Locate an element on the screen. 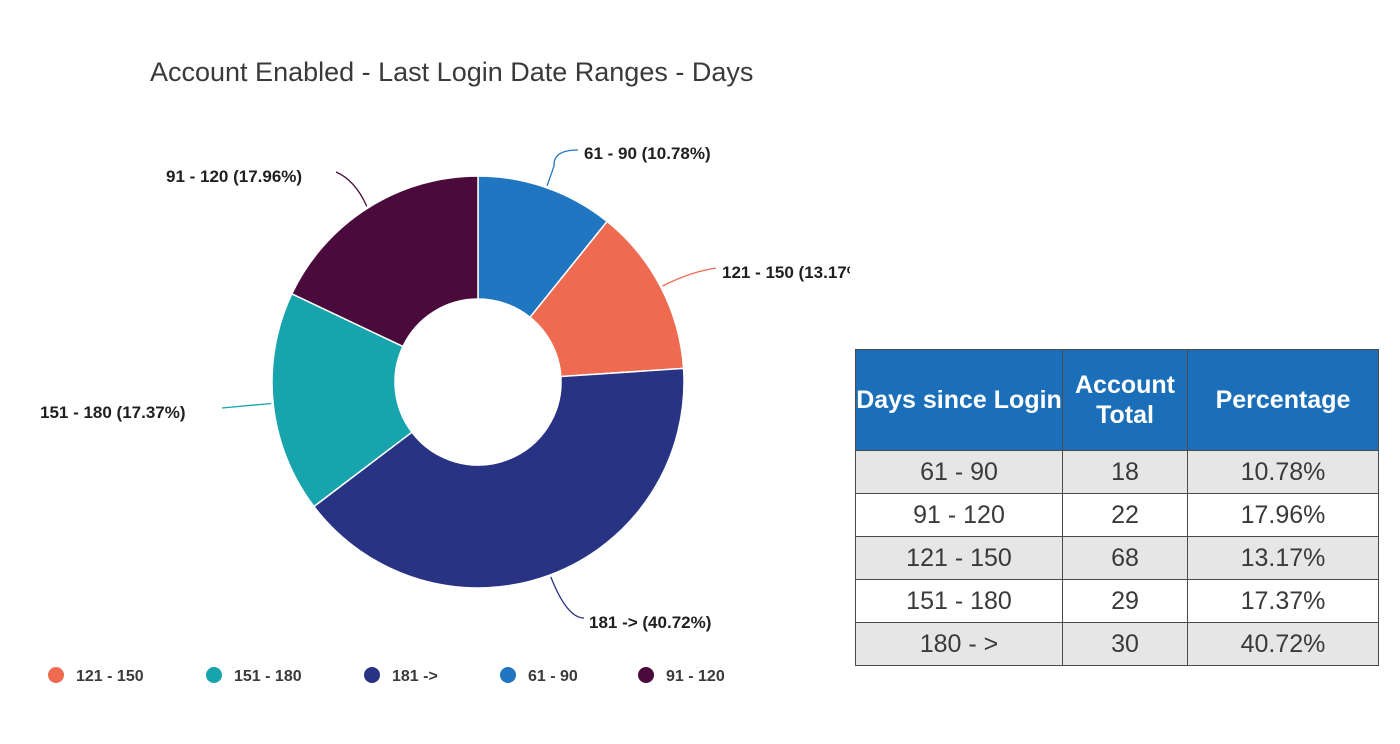 Image resolution: width=1400 pixels, height=744 pixels. header-days-since-login: Days since Login is located at coordinates (959, 400).